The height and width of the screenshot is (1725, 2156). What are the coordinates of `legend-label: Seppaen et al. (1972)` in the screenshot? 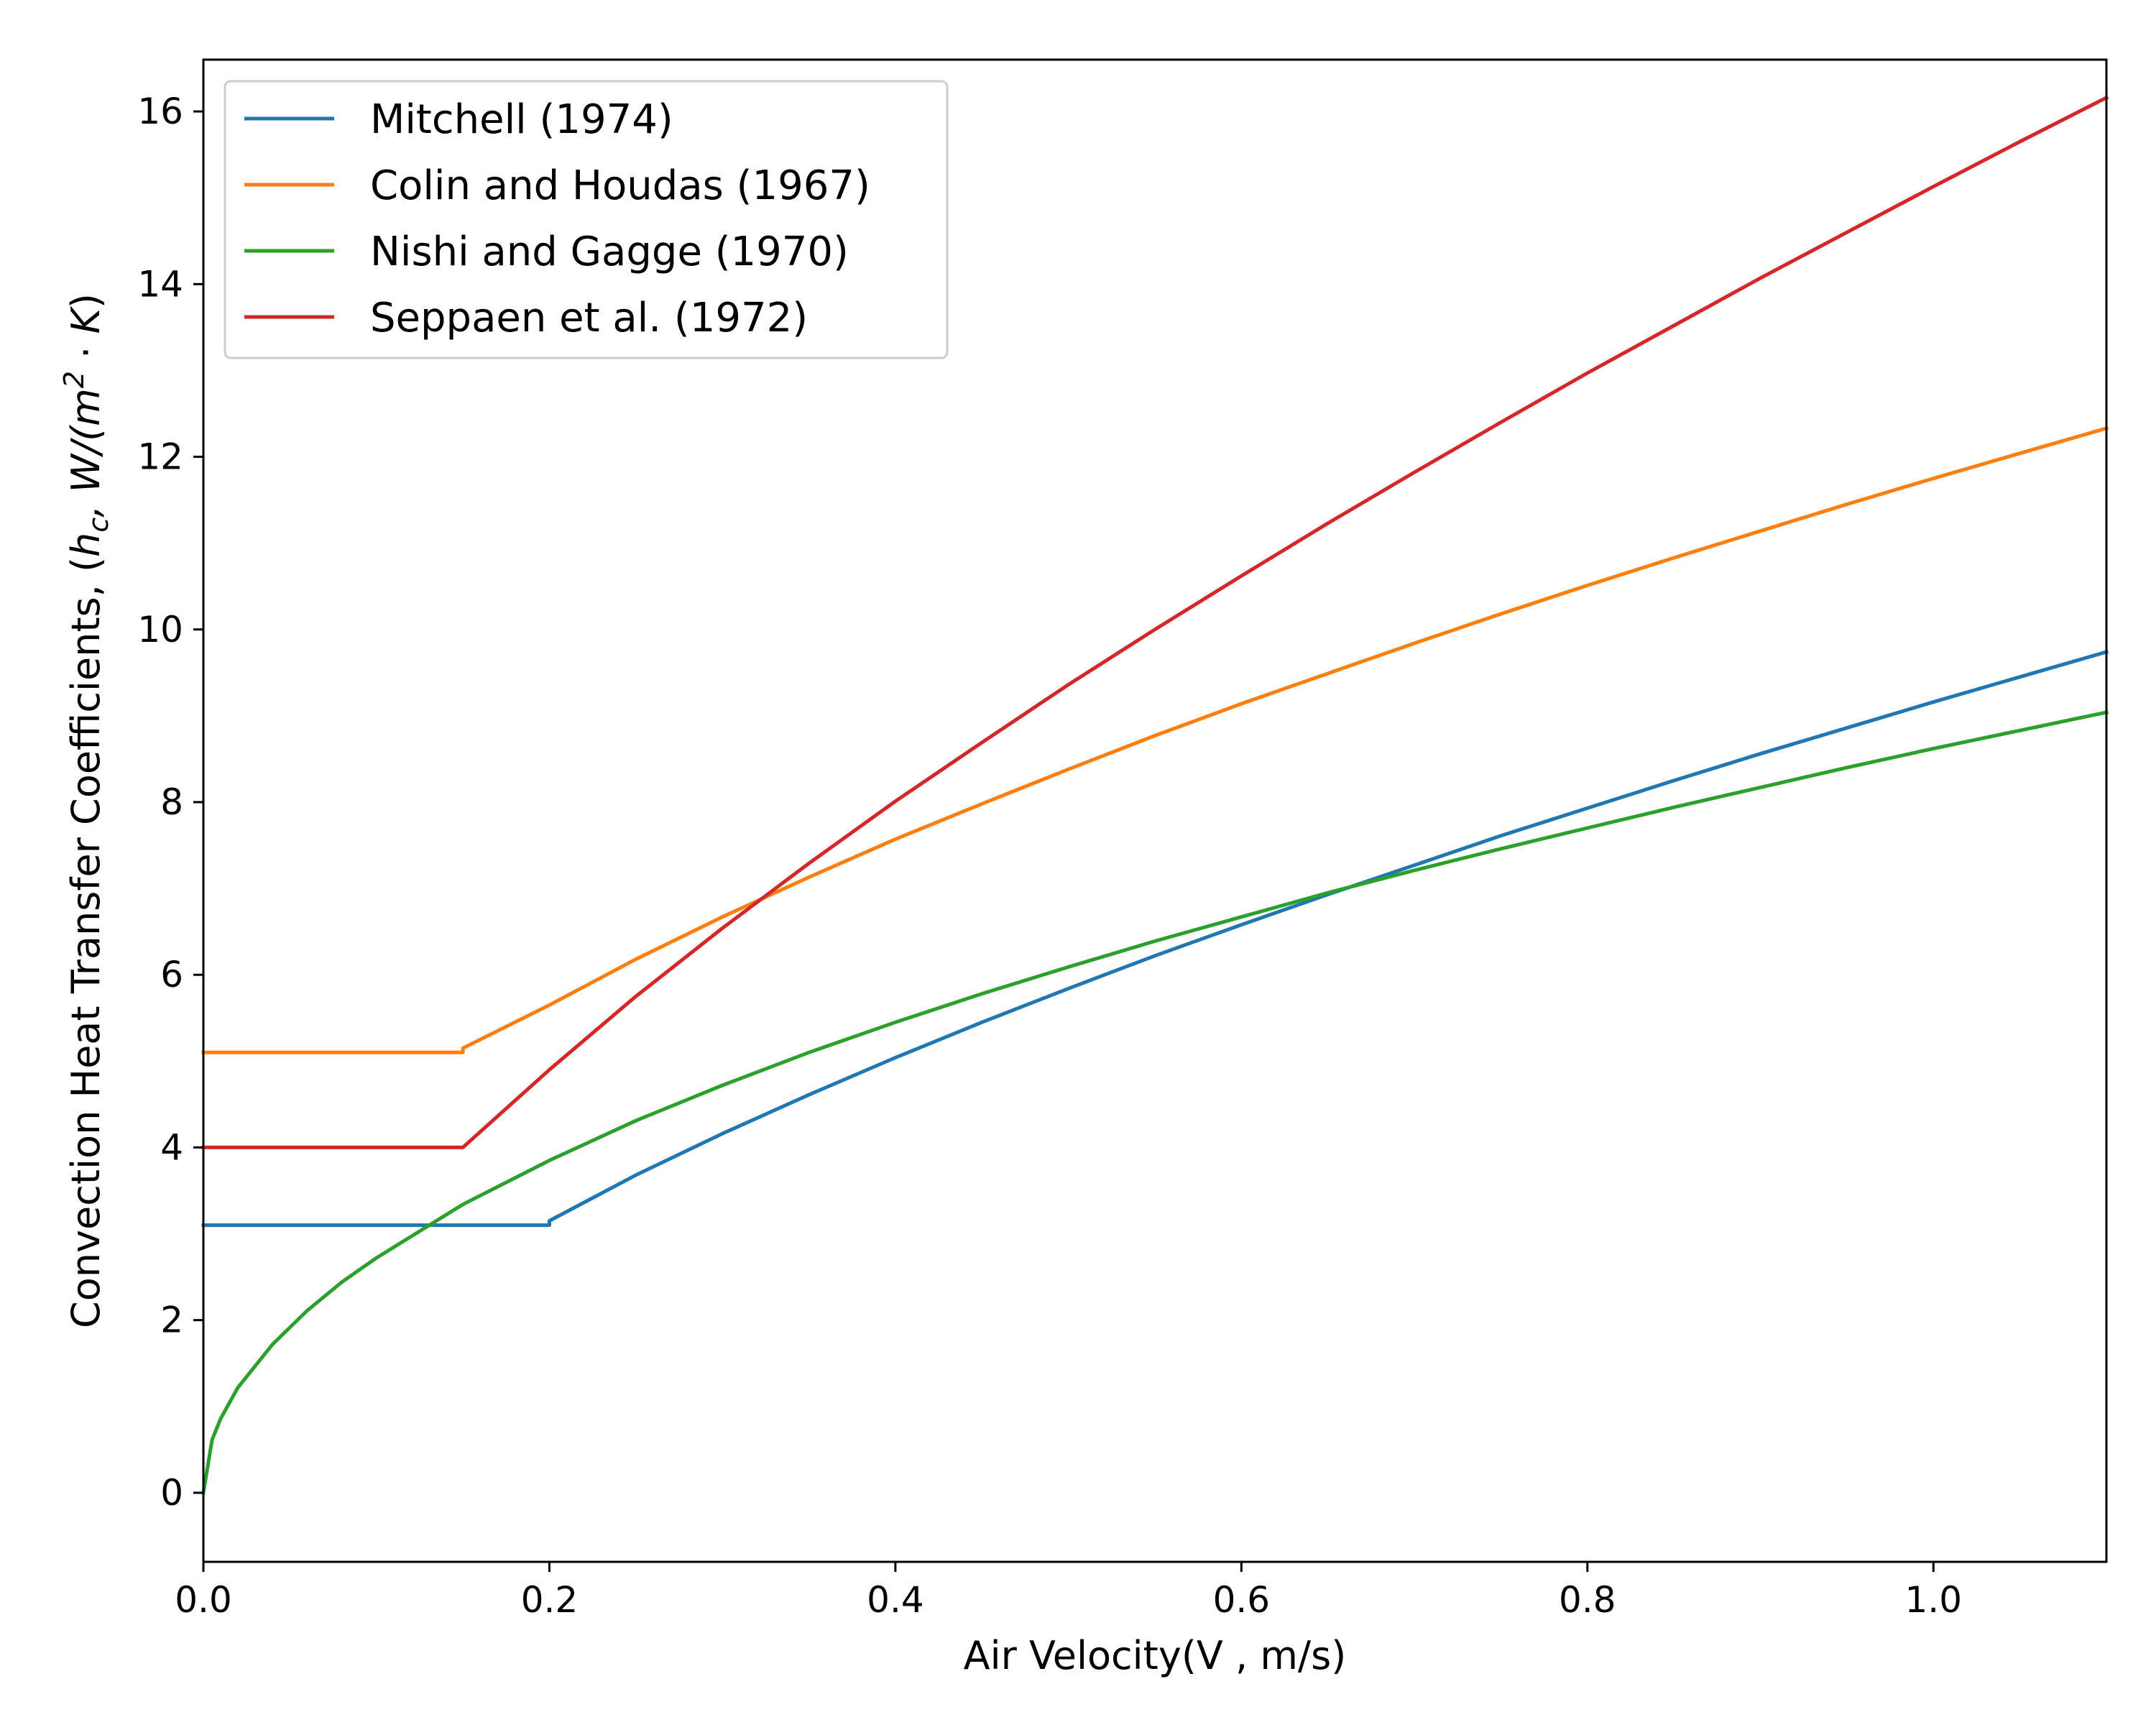 It's located at (589, 318).